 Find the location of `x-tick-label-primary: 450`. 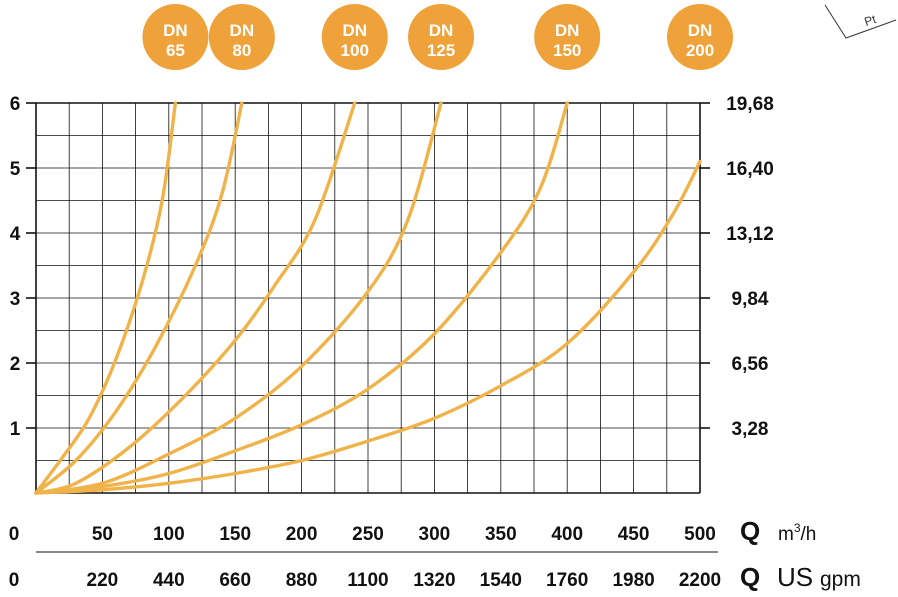

x-tick-label-primary: 450 is located at coordinates (634, 534).